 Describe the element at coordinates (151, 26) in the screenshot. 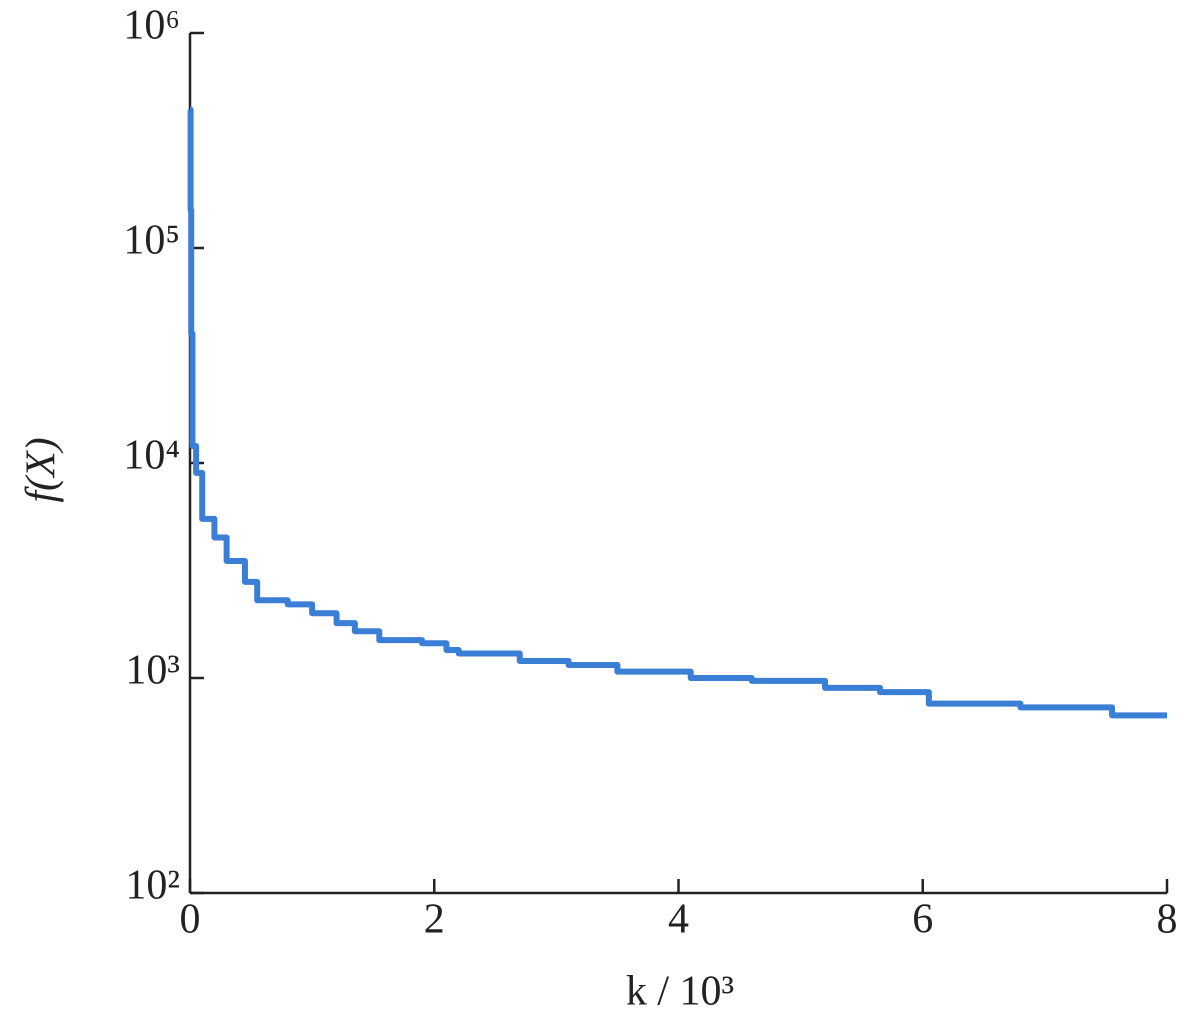

I see `y-tick-label: 10⁶` at that location.